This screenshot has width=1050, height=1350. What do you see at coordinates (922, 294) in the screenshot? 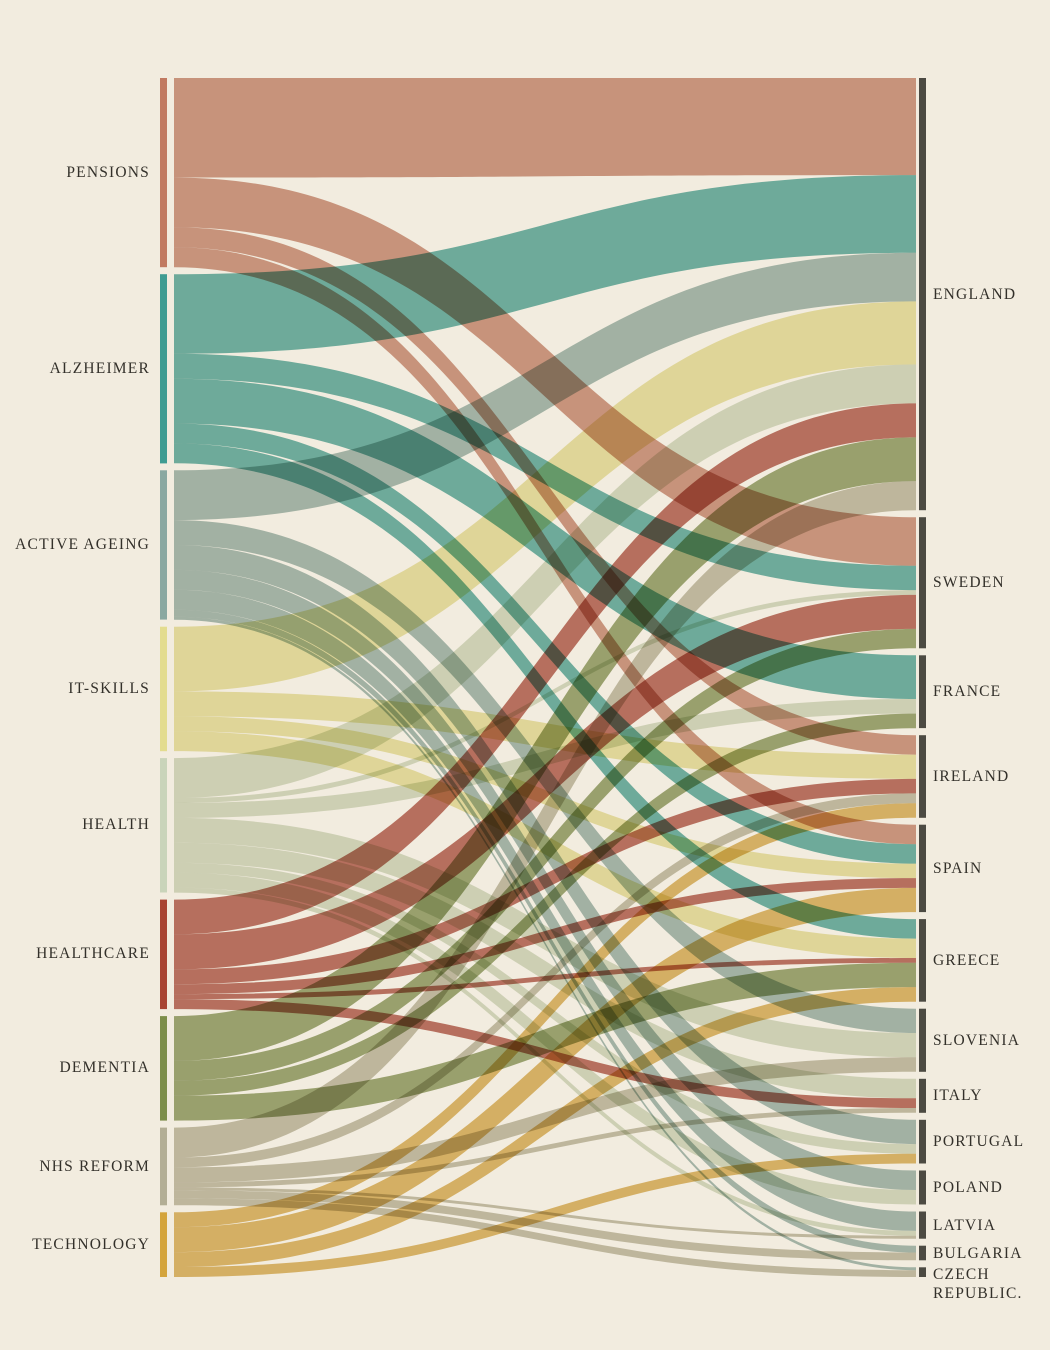
I see `right-node-bar-england` at bounding box center [922, 294].